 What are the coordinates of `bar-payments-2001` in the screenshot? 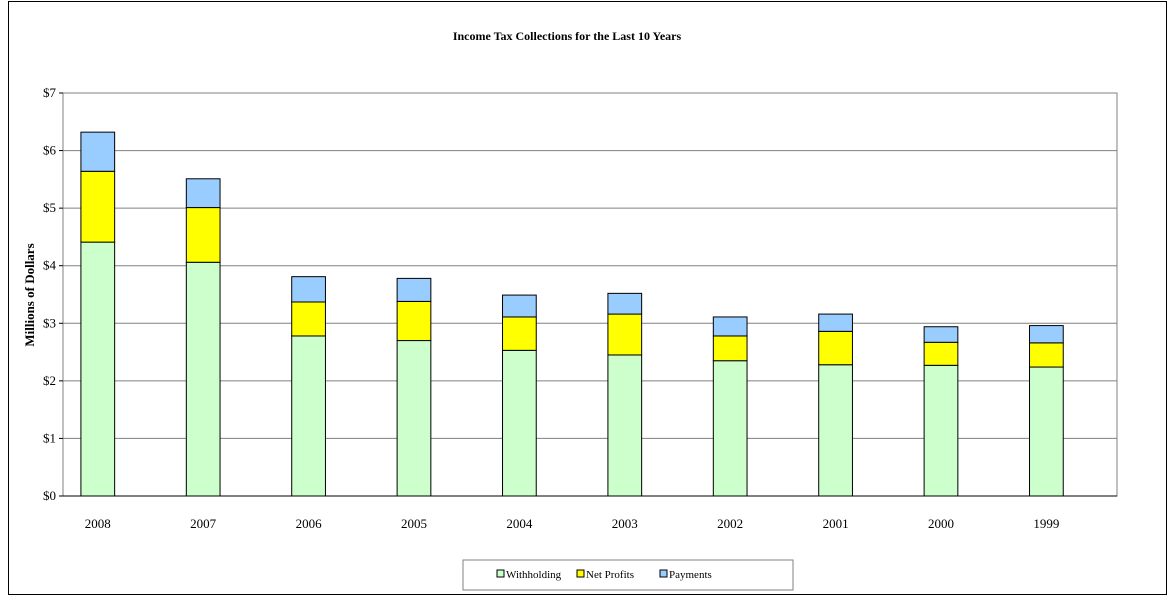 It's located at (835, 322).